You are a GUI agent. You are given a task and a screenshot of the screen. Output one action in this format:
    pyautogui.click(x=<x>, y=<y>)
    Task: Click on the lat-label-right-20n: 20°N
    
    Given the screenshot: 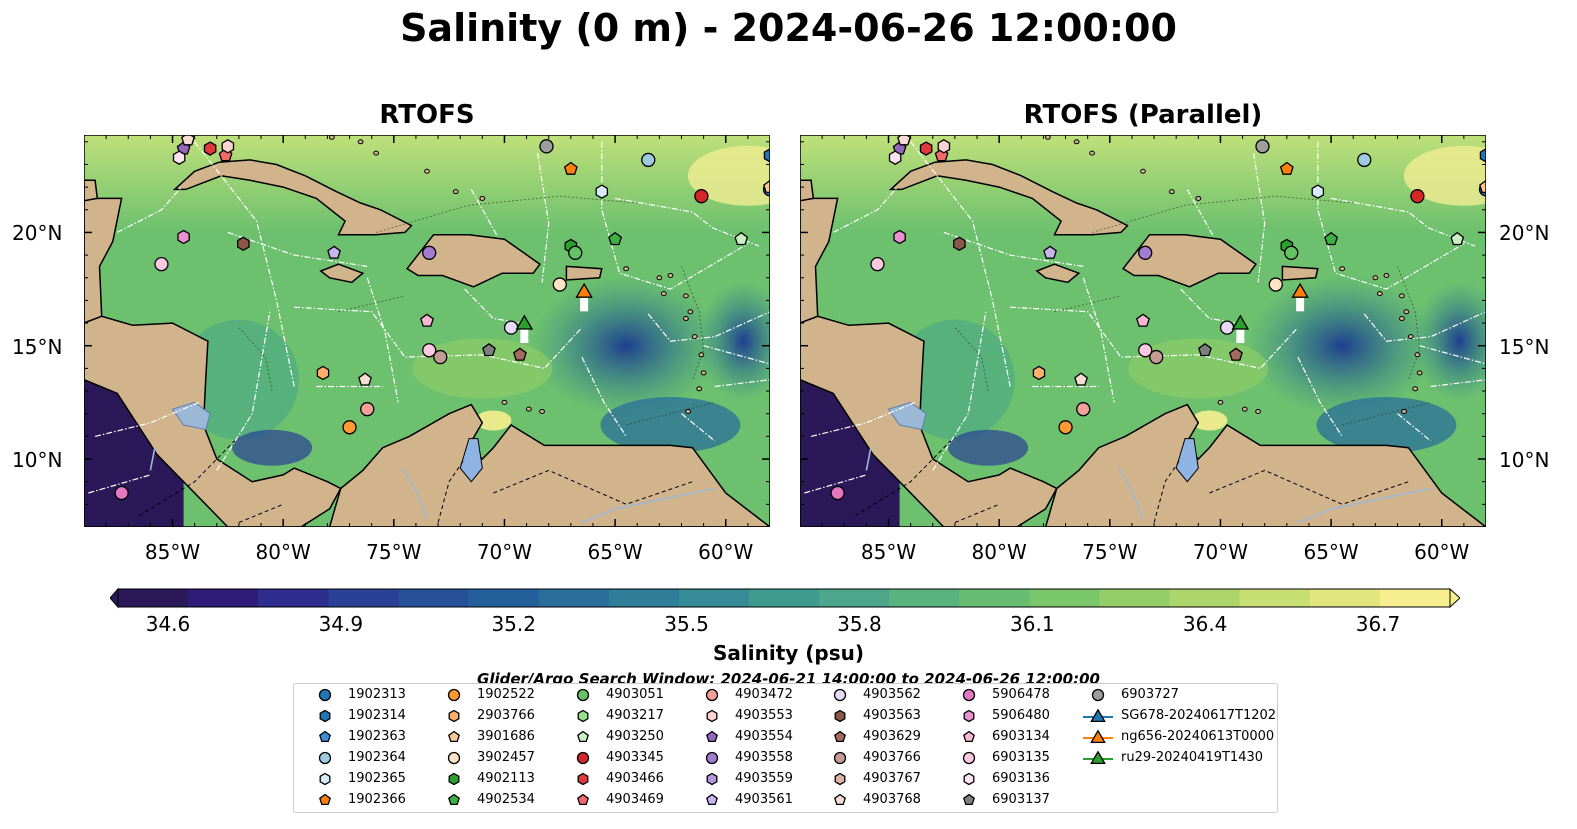 What is the action you would take?
    pyautogui.click(x=1524, y=233)
    